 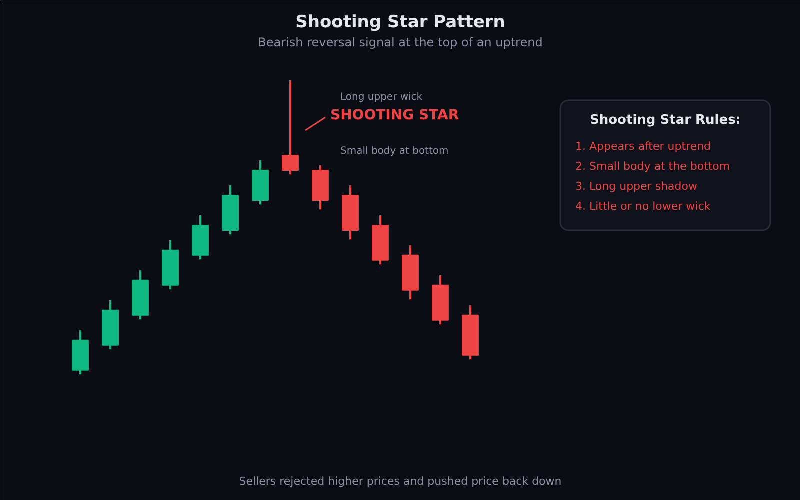 What do you see at coordinates (644, 146) in the screenshot?
I see `text: 1. Appears after uptrend` at bounding box center [644, 146].